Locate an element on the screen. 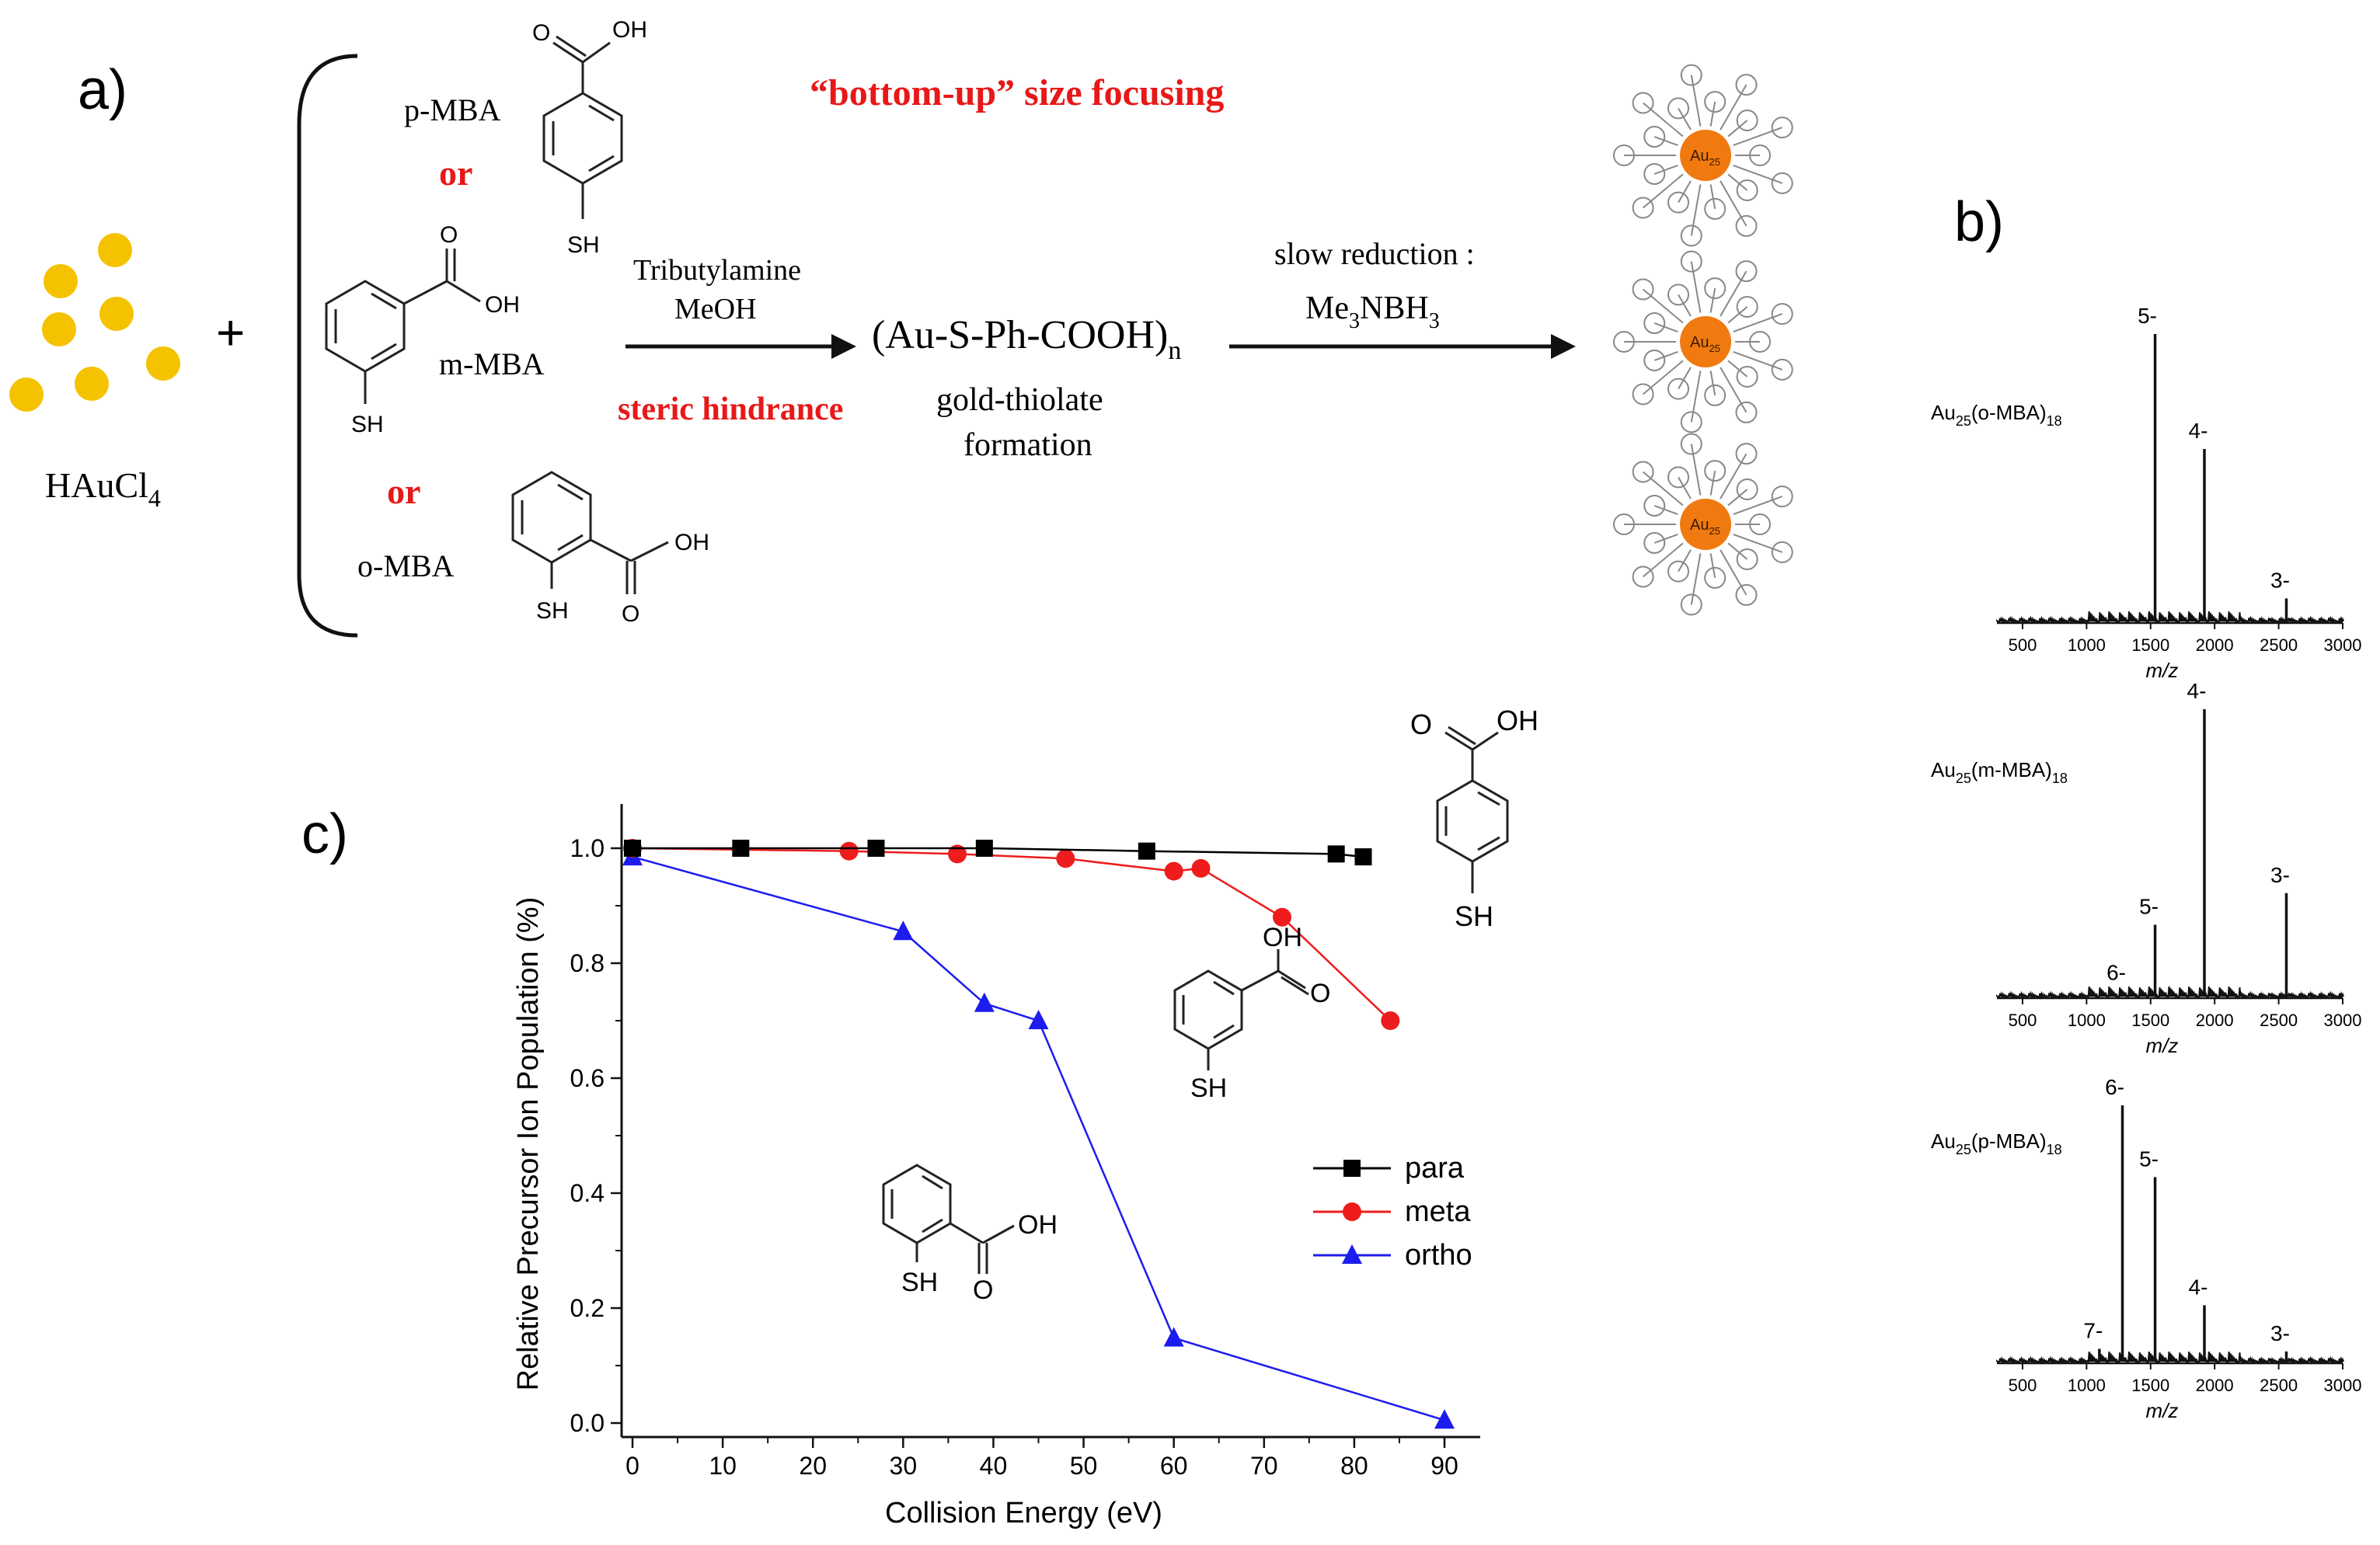  au25-core is located at coordinates (1706, 524).